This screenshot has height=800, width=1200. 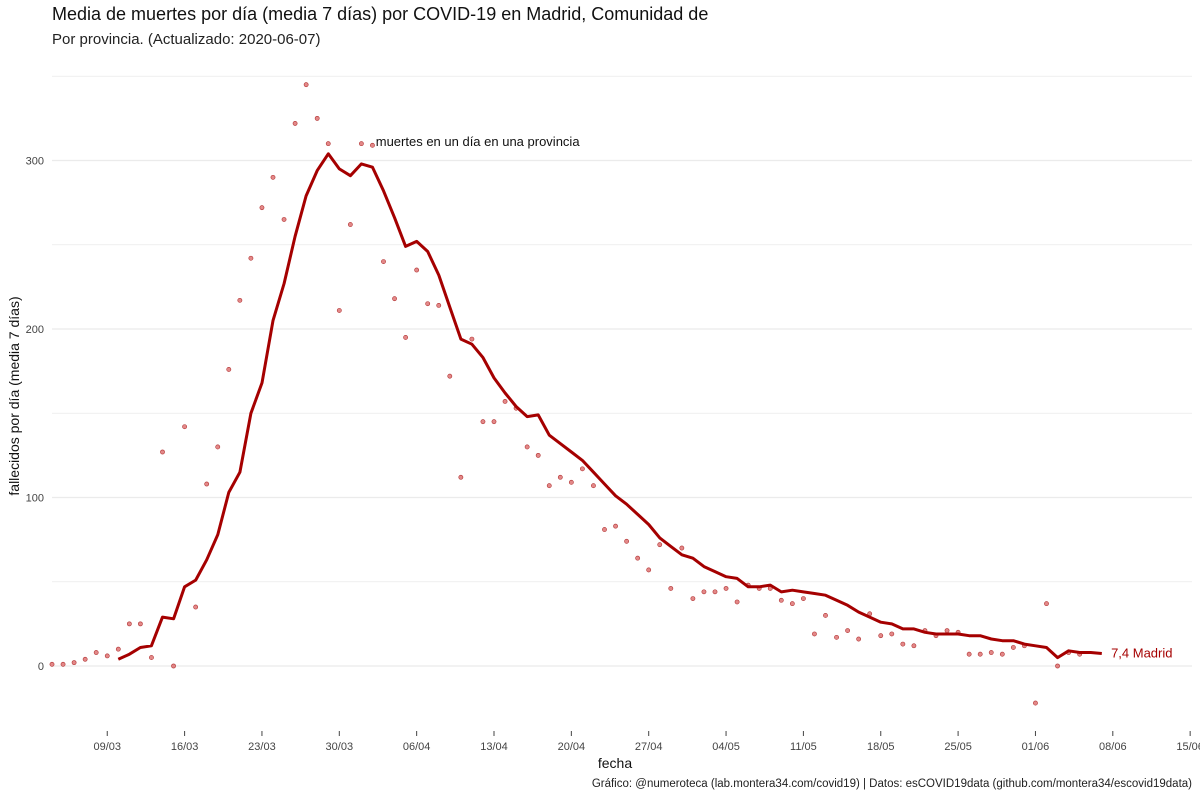 I want to click on x-tick-label: 08/06, so click(x=1113, y=747).